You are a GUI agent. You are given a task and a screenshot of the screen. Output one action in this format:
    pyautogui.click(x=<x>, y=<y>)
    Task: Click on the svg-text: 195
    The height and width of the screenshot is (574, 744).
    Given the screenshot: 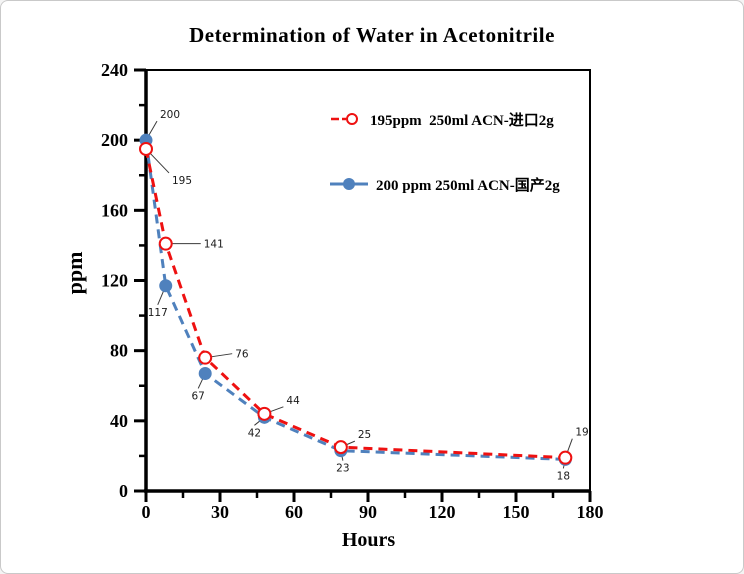 What is the action you would take?
    pyautogui.click(x=182, y=181)
    